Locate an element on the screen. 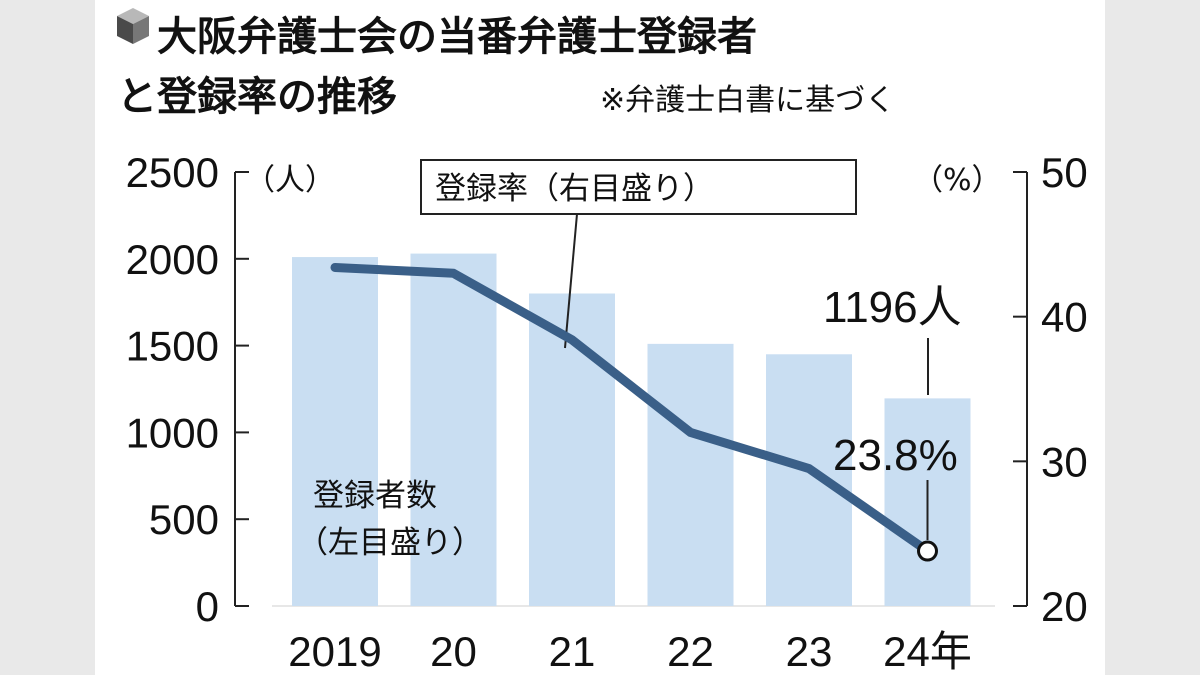  x-tick-label: 2019 is located at coordinates (334, 651).